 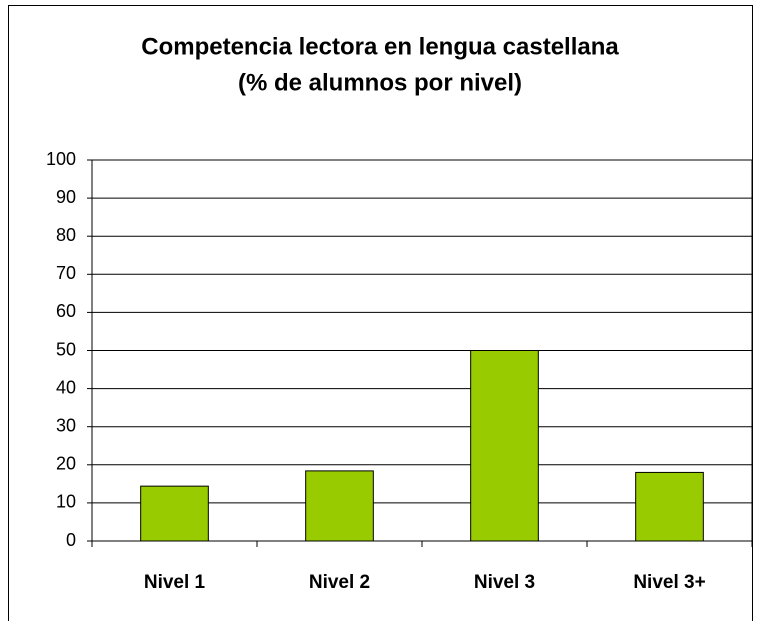 What do you see at coordinates (66, 425) in the screenshot?
I see `y-tick-label: 30` at bounding box center [66, 425].